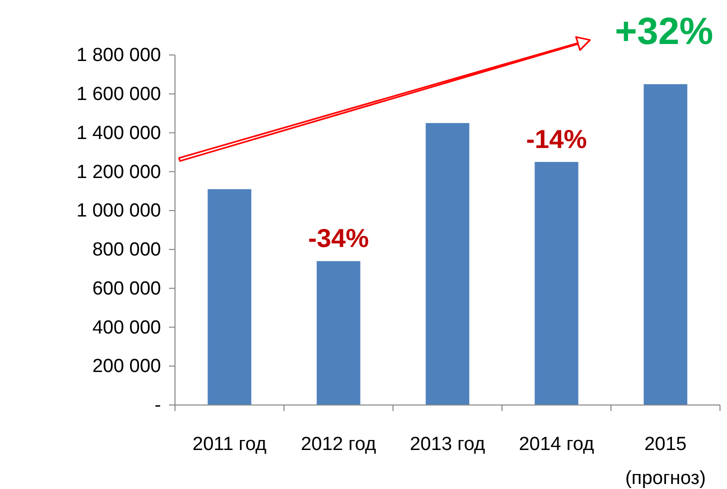 This screenshot has height=489, width=727. Describe the element at coordinates (126, 289) in the screenshot. I see `y-tick-label: 600 000` at that location.